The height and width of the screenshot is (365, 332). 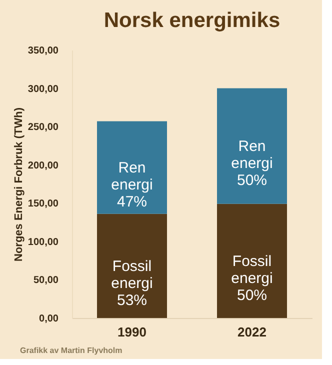 I want to click on y-tick-label: 0,00, so click(x=49, y=319).